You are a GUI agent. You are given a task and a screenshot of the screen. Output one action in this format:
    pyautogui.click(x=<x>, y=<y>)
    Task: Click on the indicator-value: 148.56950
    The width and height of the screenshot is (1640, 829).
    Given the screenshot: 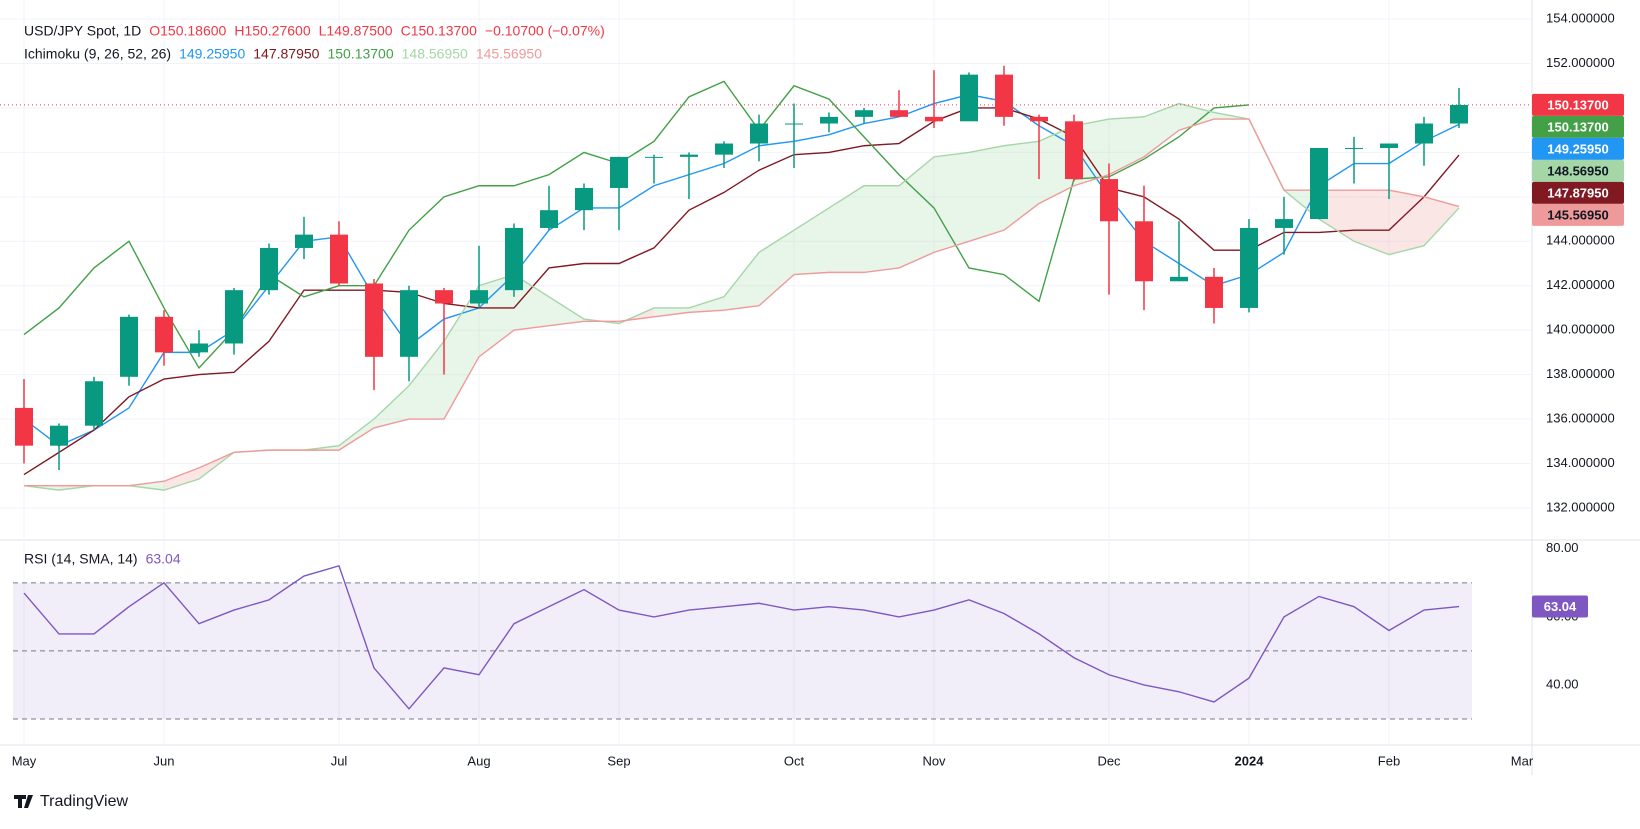 What is the action you would take?
    pyautogui.click(x=435, y=54)
    